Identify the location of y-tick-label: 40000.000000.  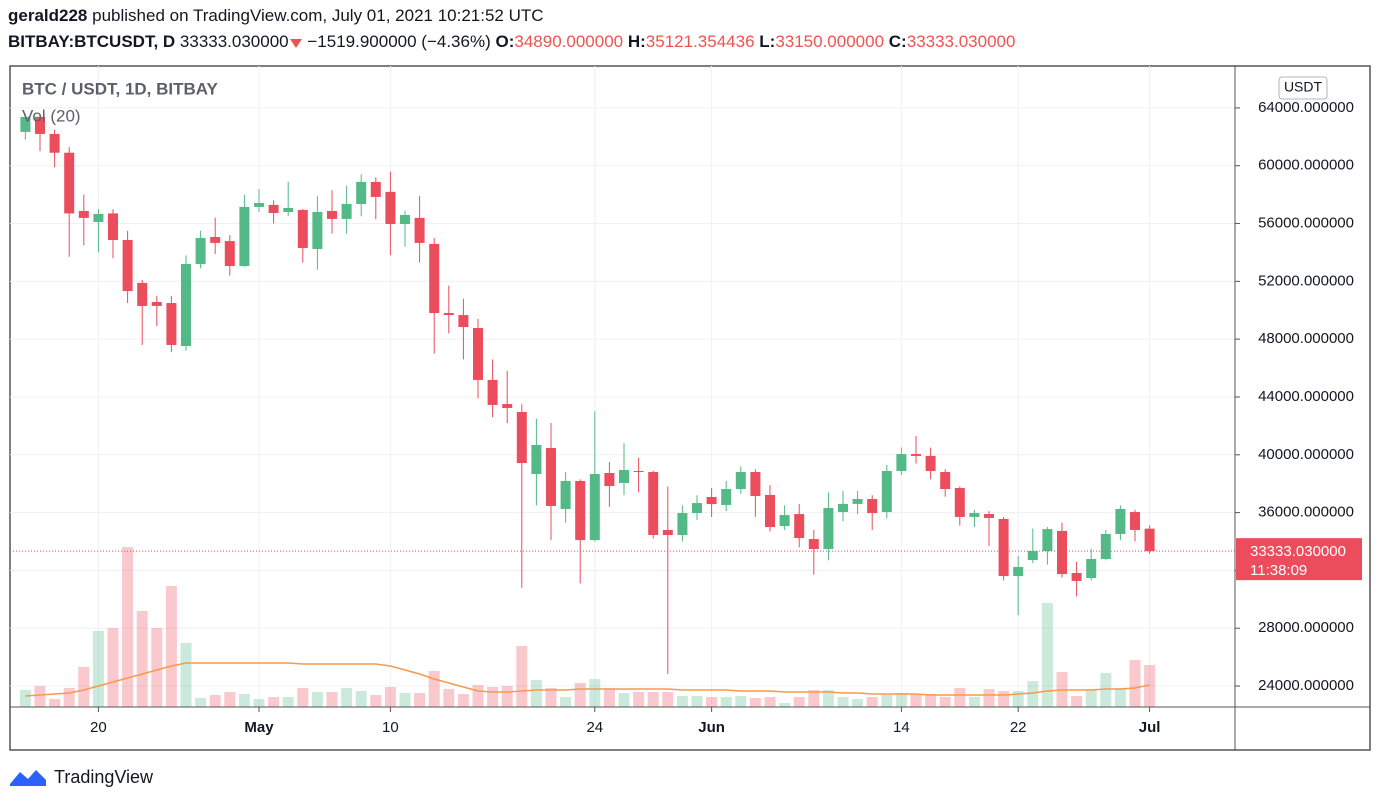
(1306, 454).